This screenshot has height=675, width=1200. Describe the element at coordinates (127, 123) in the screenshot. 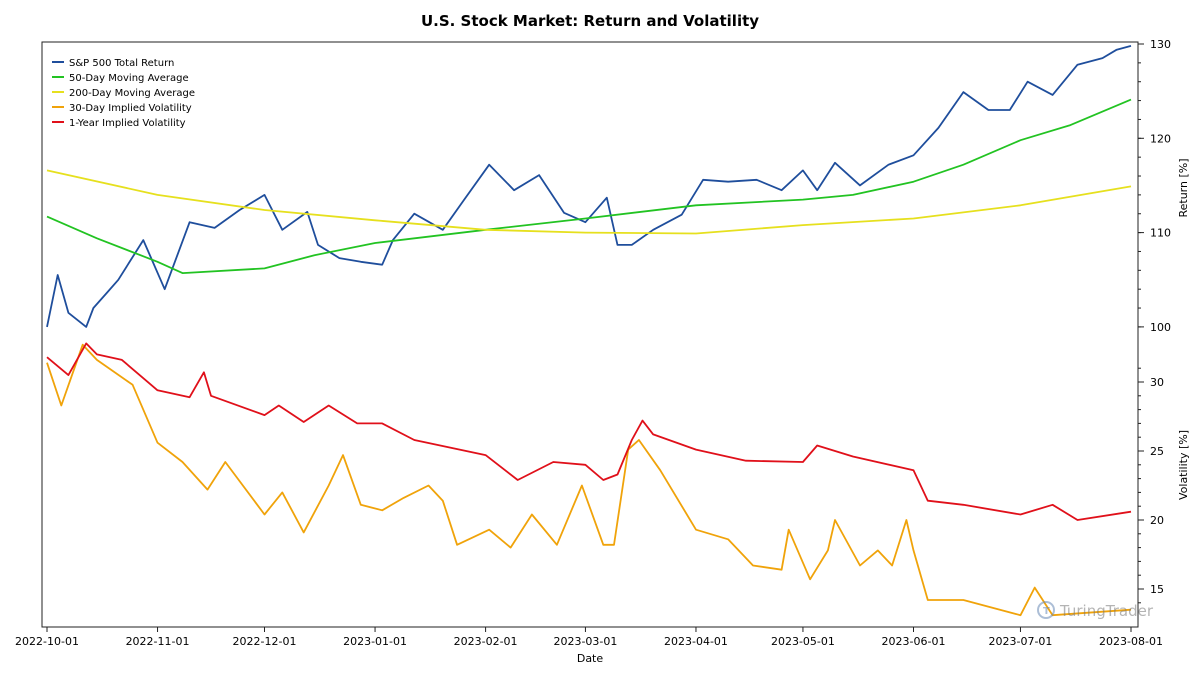

I see `legend-entry: 1-Year Implied Volatility` at that location.